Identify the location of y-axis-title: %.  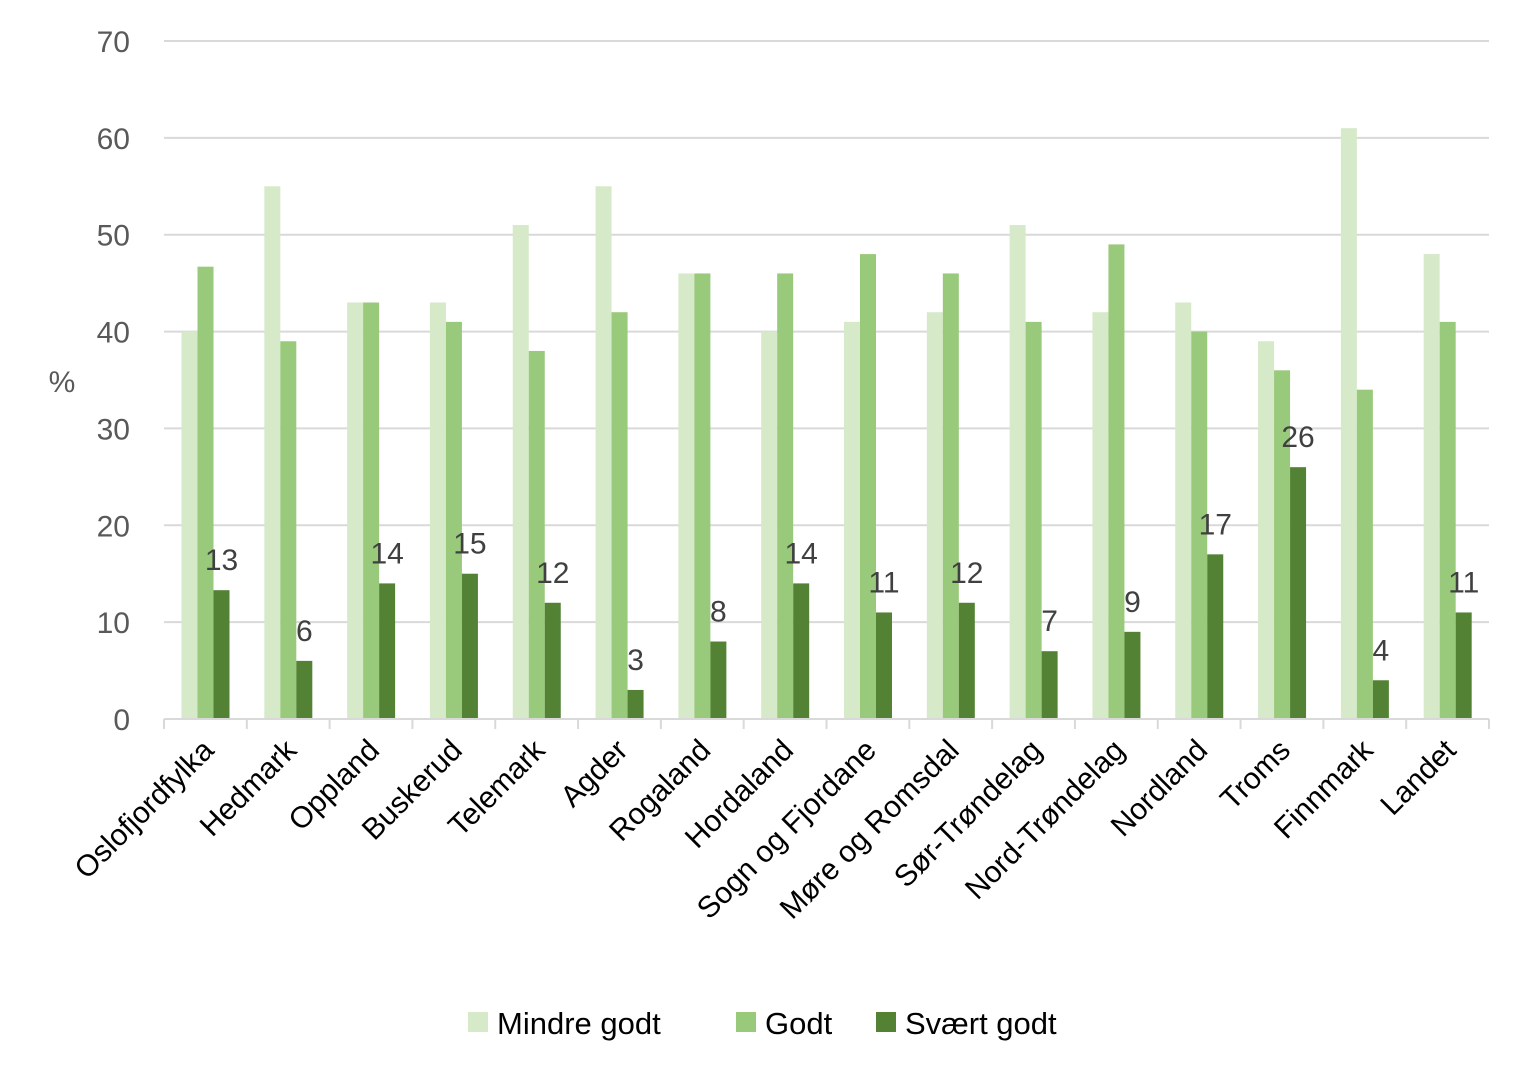
(62, 382).